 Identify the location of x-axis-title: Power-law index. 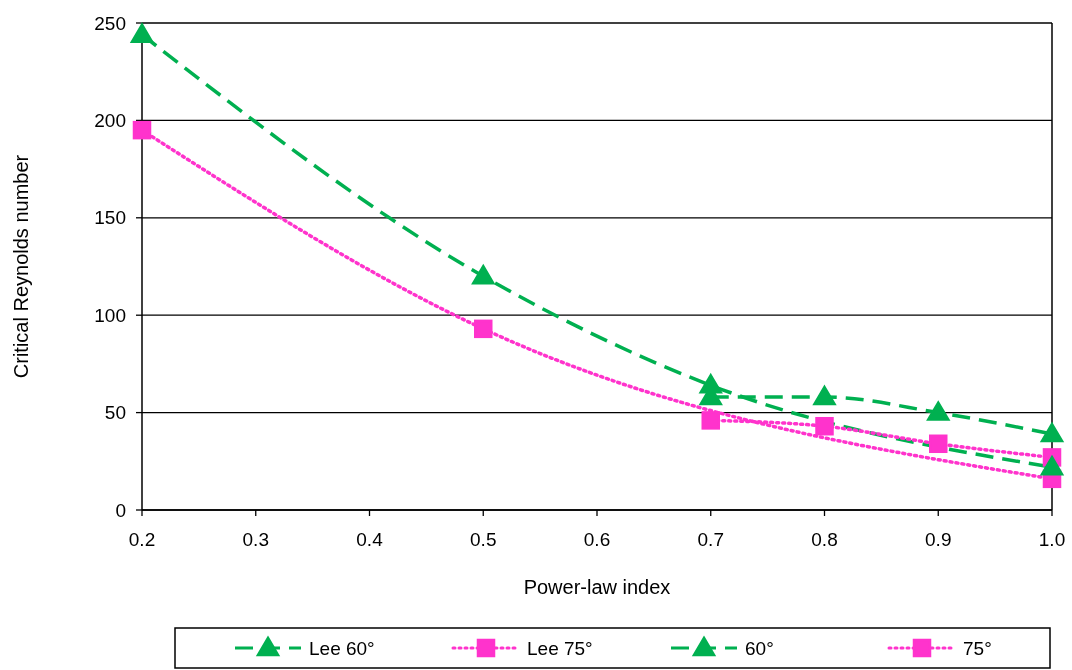
(597, 587).